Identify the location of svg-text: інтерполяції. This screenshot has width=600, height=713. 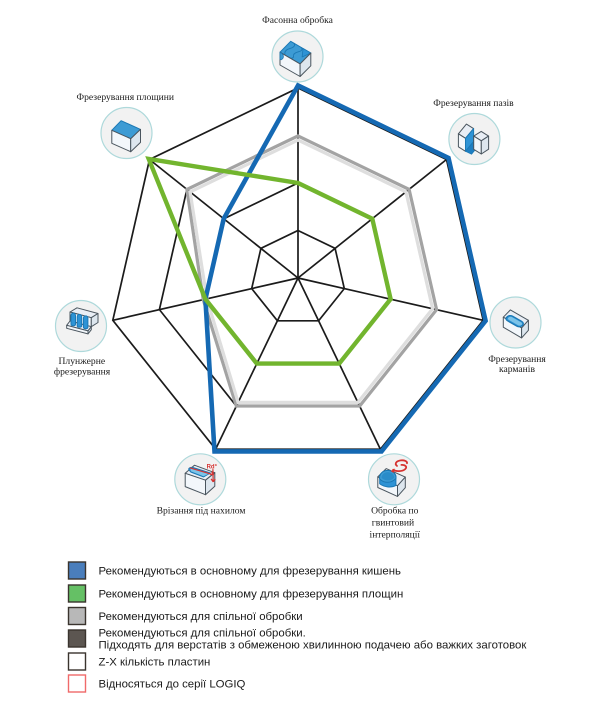
(395, 535).